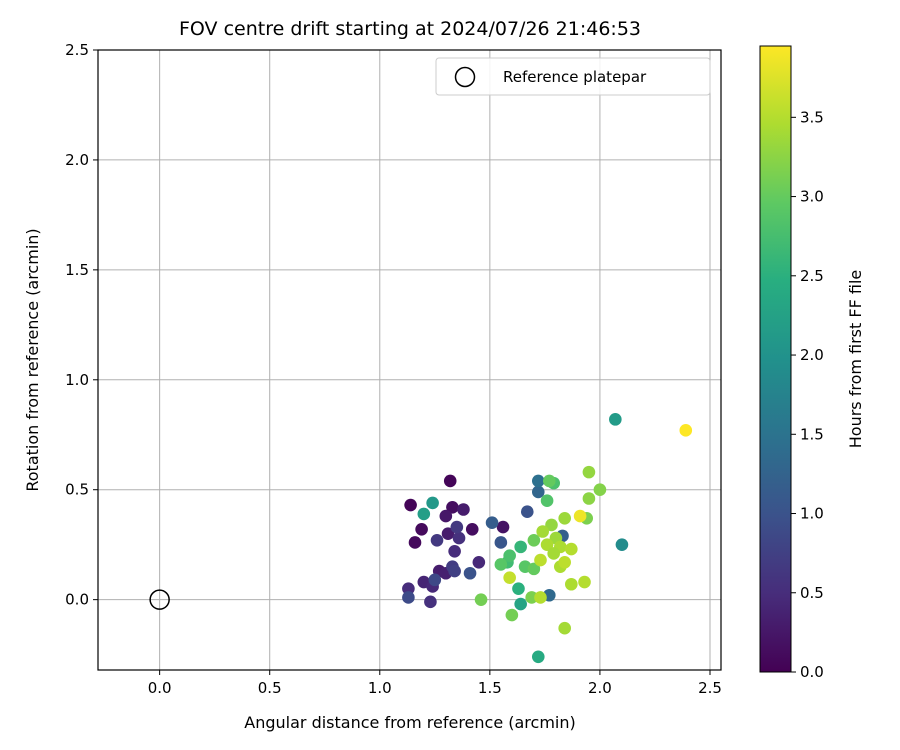 This screenshot has height=750, width=900. Describe the element at coordinates (77, 380) in the screenshot. I see `y-tick-label: 1.0` at that location.